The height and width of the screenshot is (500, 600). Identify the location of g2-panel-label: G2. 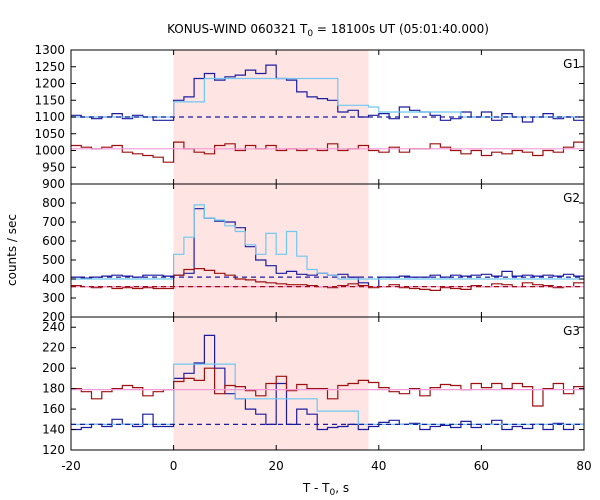
(571, 198).